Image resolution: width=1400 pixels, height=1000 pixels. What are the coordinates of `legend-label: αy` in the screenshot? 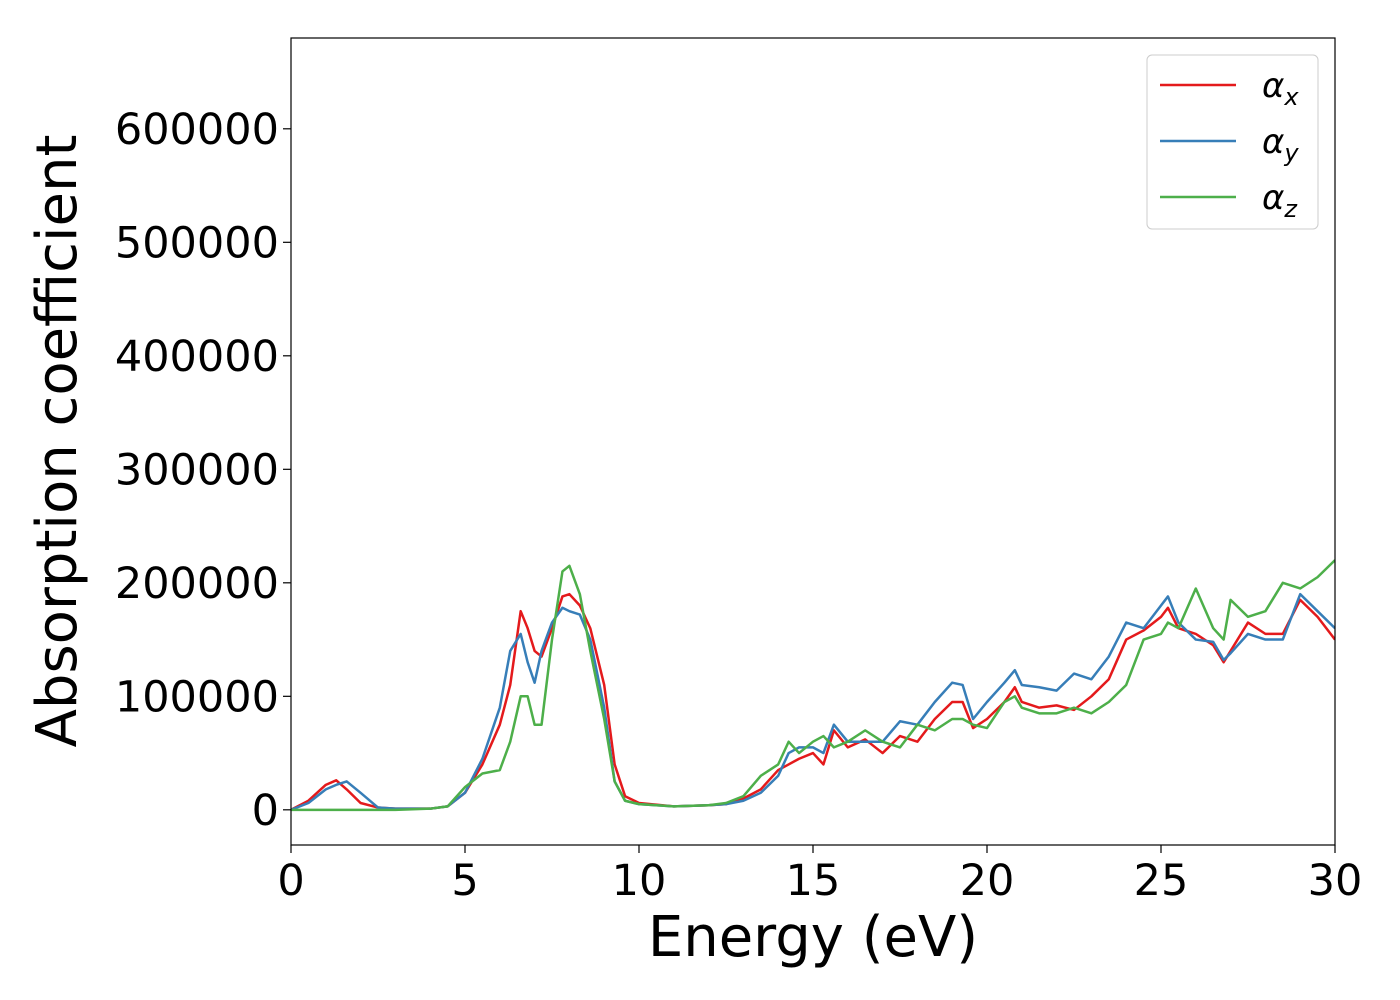 It's located at (1280, 144).